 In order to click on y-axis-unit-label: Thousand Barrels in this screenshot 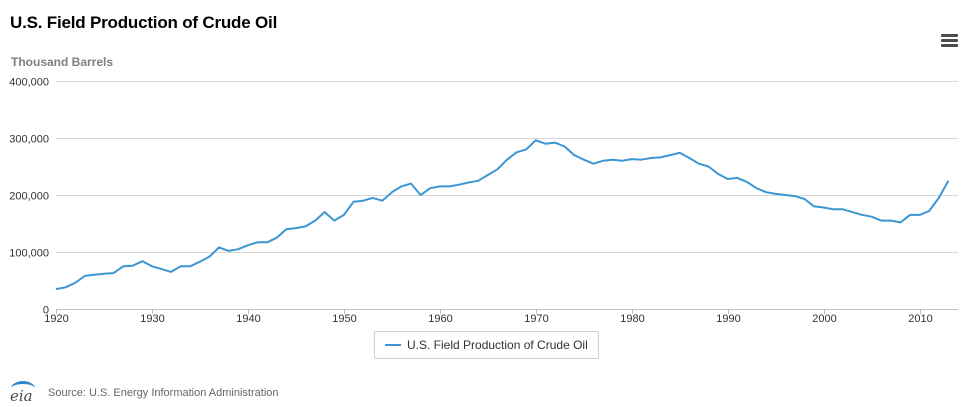, I will do `click(62, 62)`.